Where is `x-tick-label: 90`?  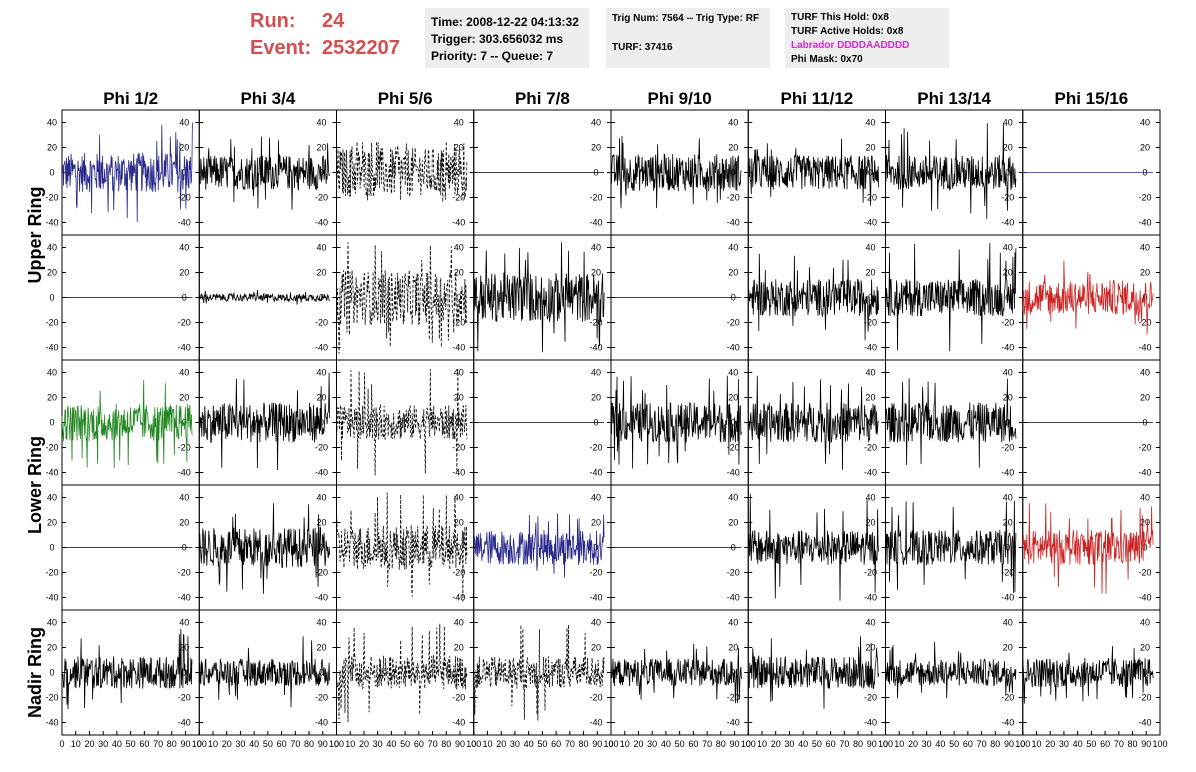
x-tick-label: 90 is located at coordinates (323, 744).